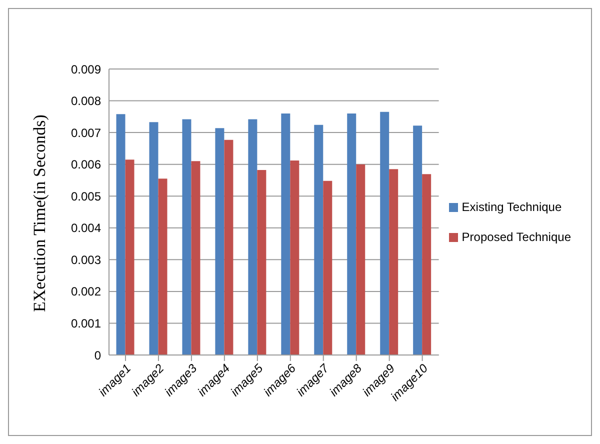  What do you see at coordinates (86, 259) in the screenshot?
I see `y-tick-label: 0.003` at bounding box center [86, 259].